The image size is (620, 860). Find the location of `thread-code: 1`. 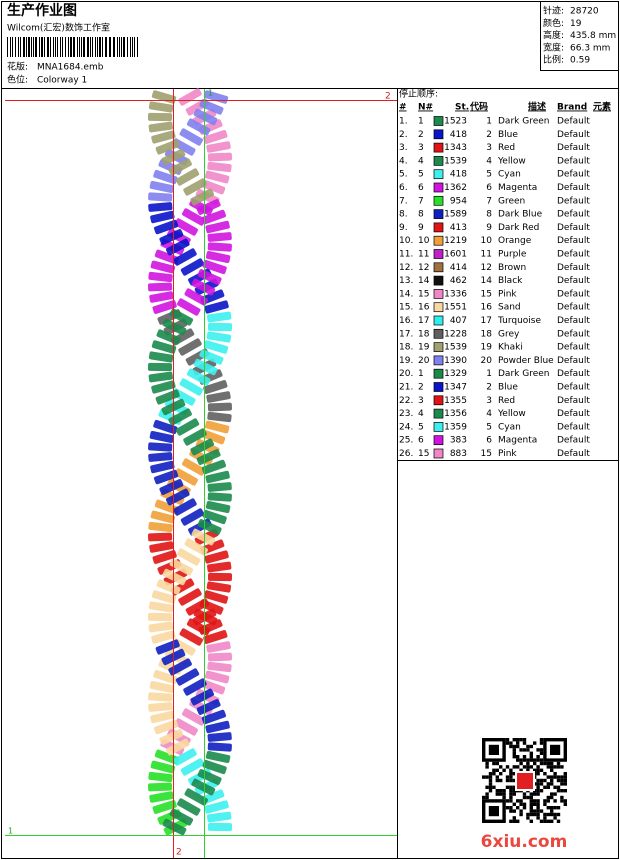

thread-code: 1 is located at coordinates (489, 374).